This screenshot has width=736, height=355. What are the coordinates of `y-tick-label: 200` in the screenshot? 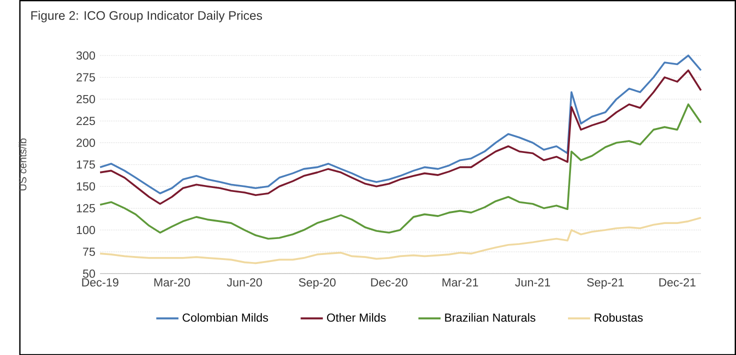 It's located at (86, 142).